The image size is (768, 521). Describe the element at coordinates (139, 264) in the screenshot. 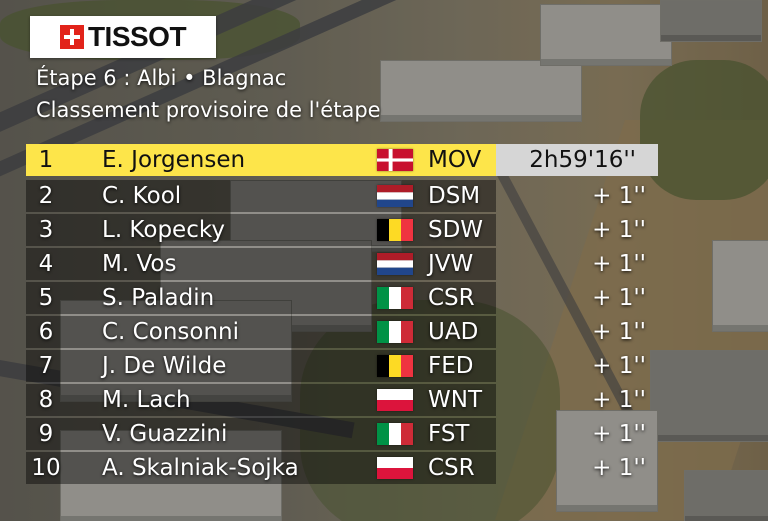

I see `rider-name: M. Vos` at that location.